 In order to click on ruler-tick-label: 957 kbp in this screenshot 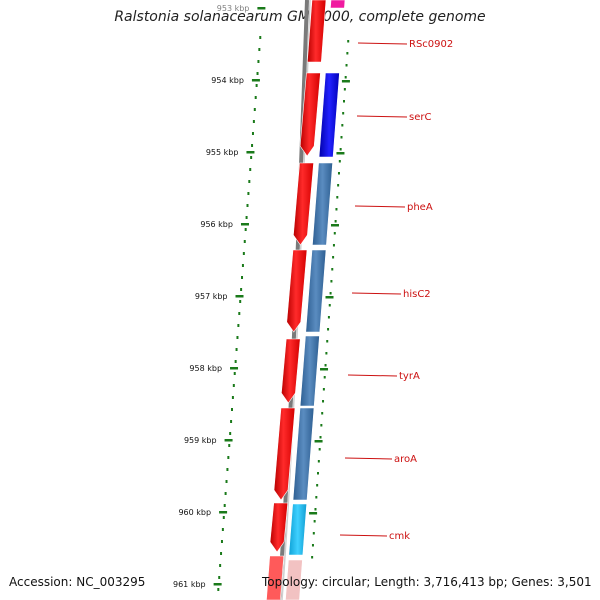, I will do `click(211, 296)`.